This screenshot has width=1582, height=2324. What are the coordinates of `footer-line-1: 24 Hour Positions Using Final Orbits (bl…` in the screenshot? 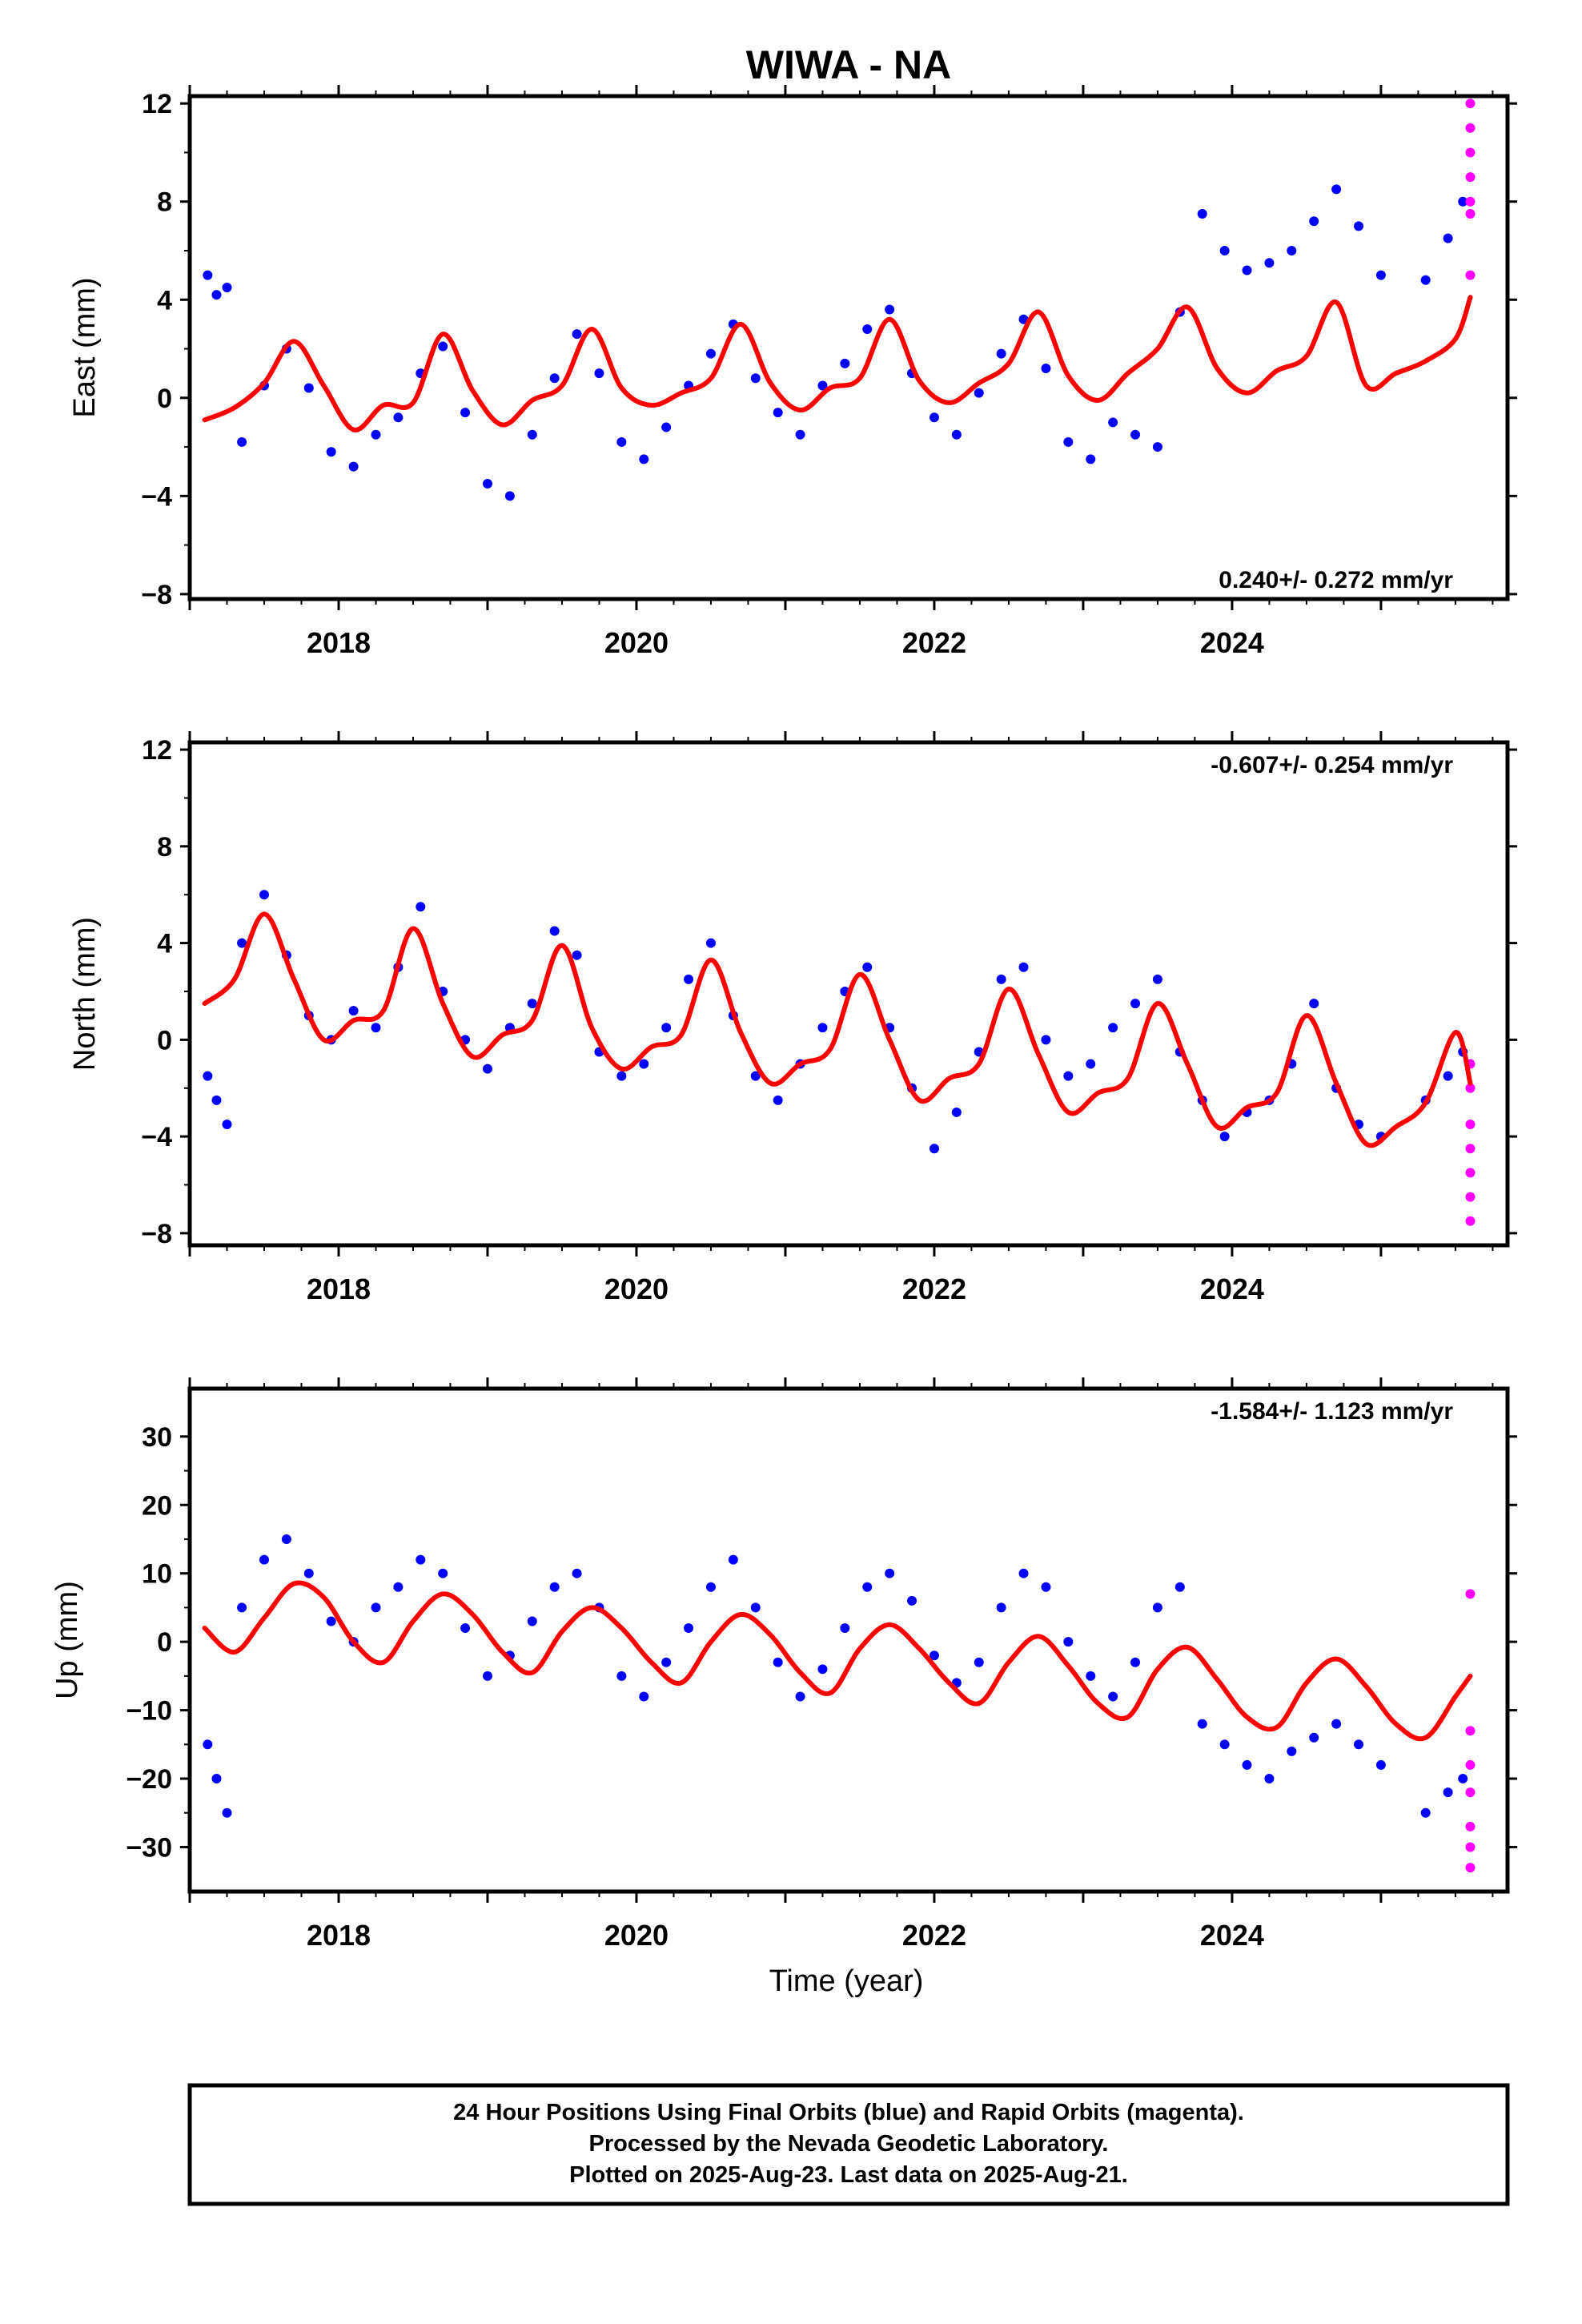 It's located at (848, 2112).